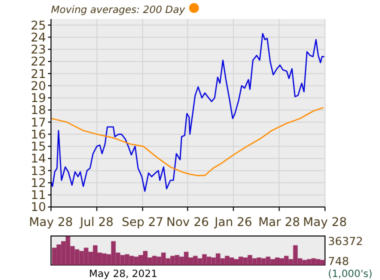  Describe the element at coordinates (38, 85) in the screenshot. I see `y-tick-label: 20` at that location.